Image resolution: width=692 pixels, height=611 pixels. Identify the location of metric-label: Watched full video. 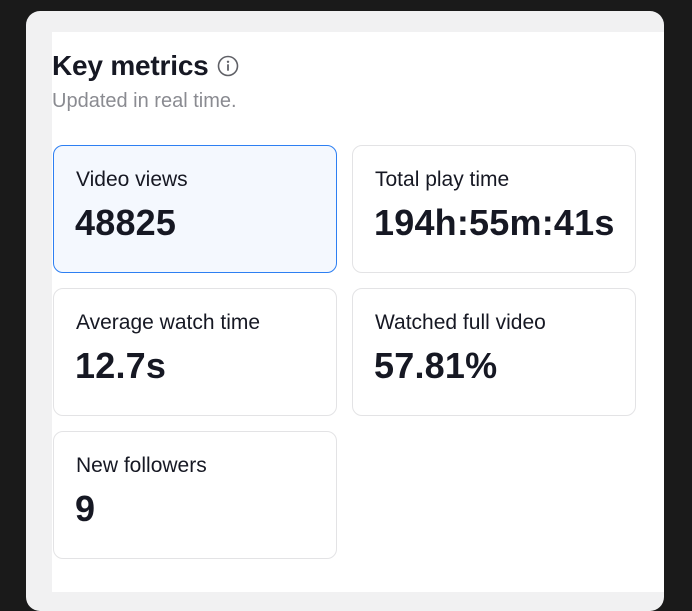
(460, 322).